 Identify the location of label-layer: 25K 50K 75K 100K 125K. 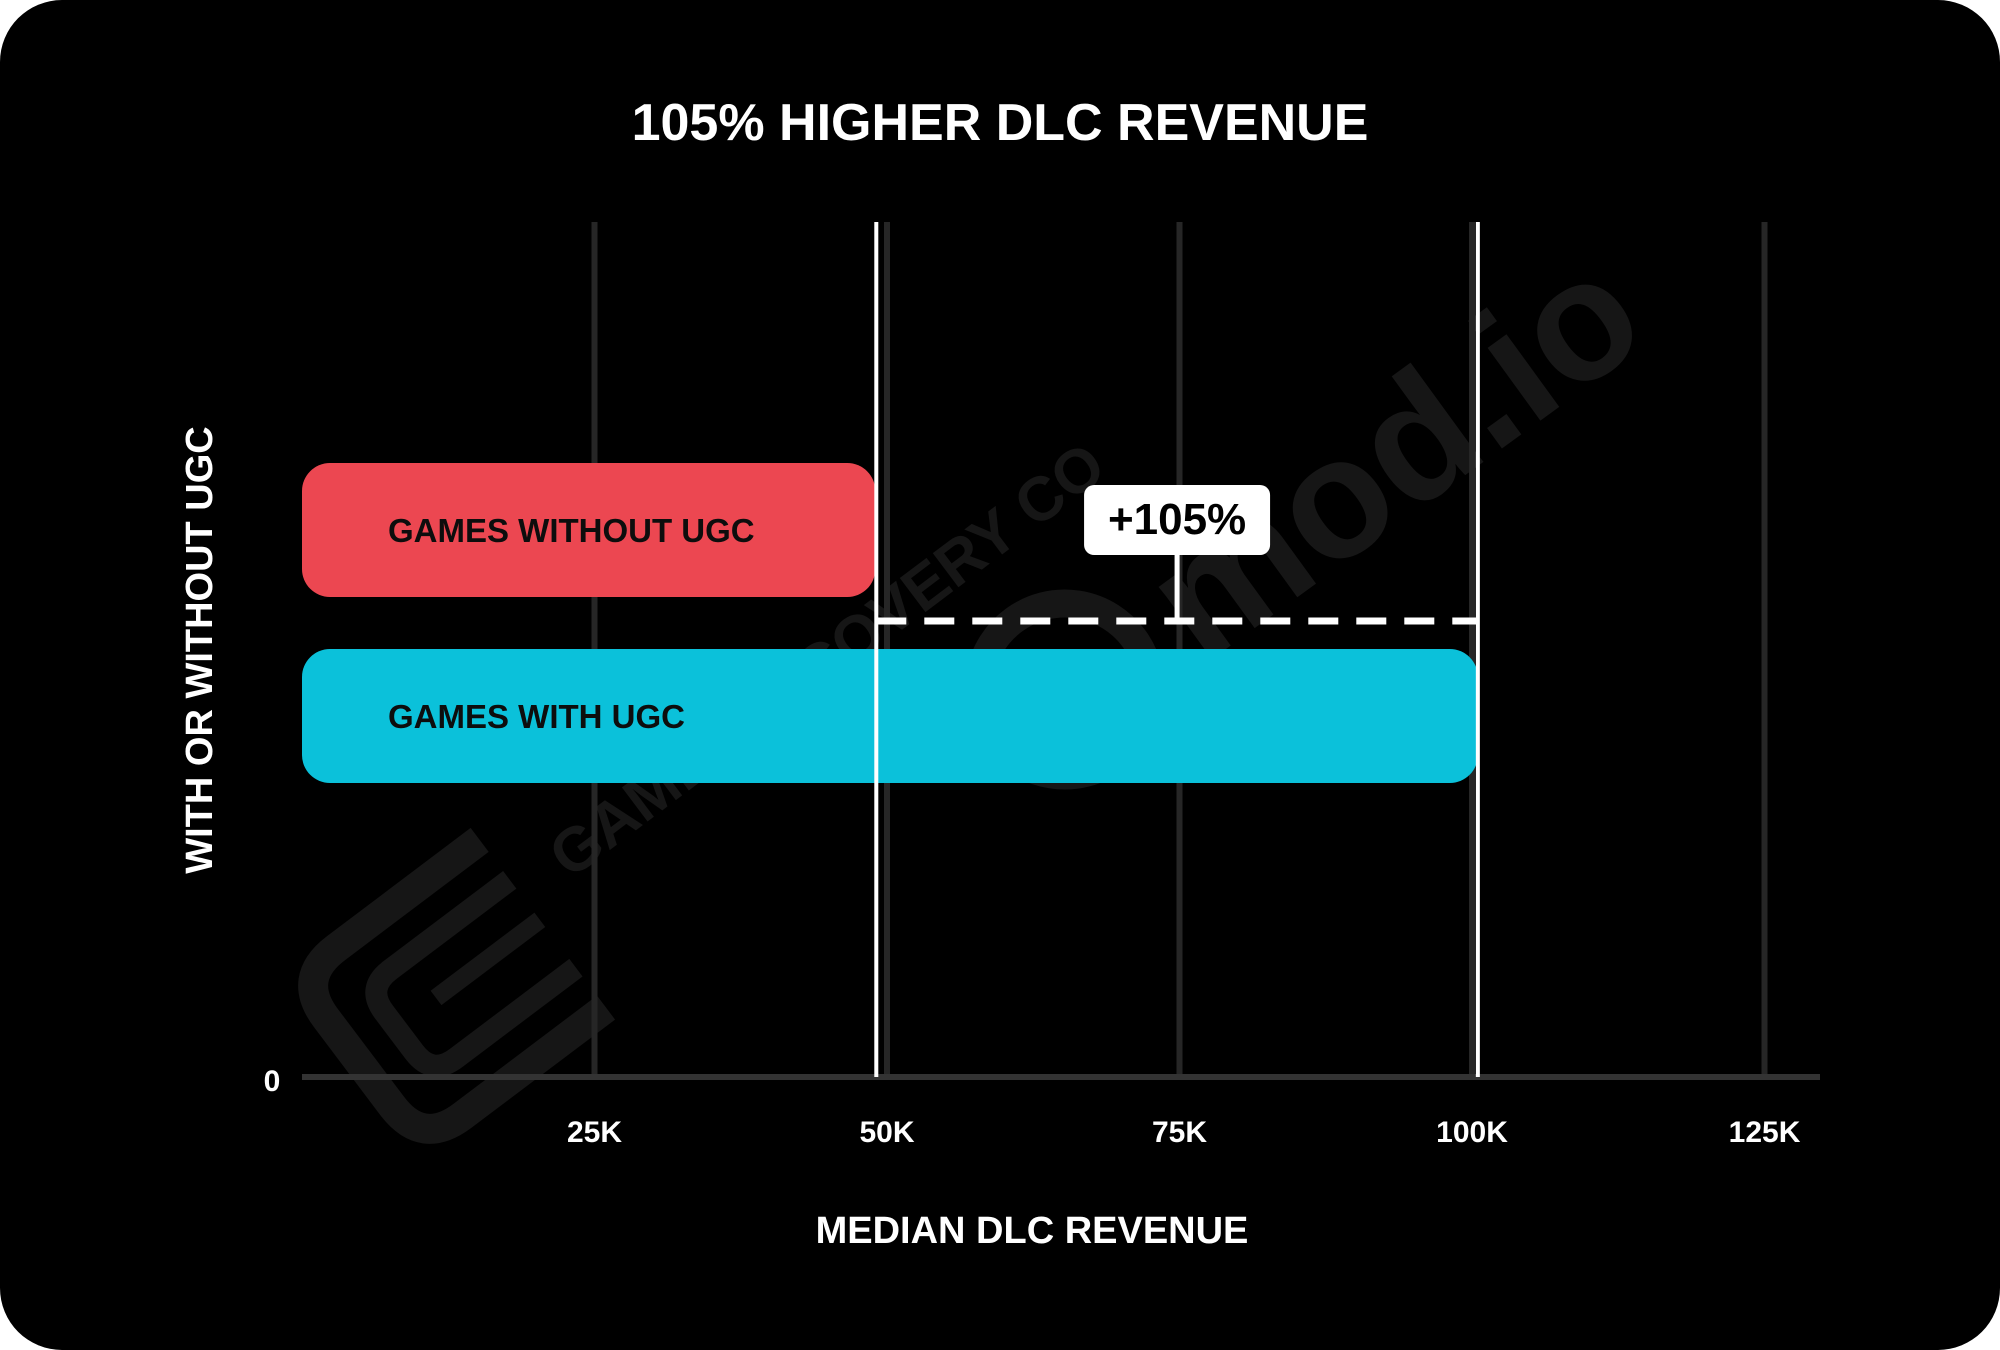
(1184, 1132).